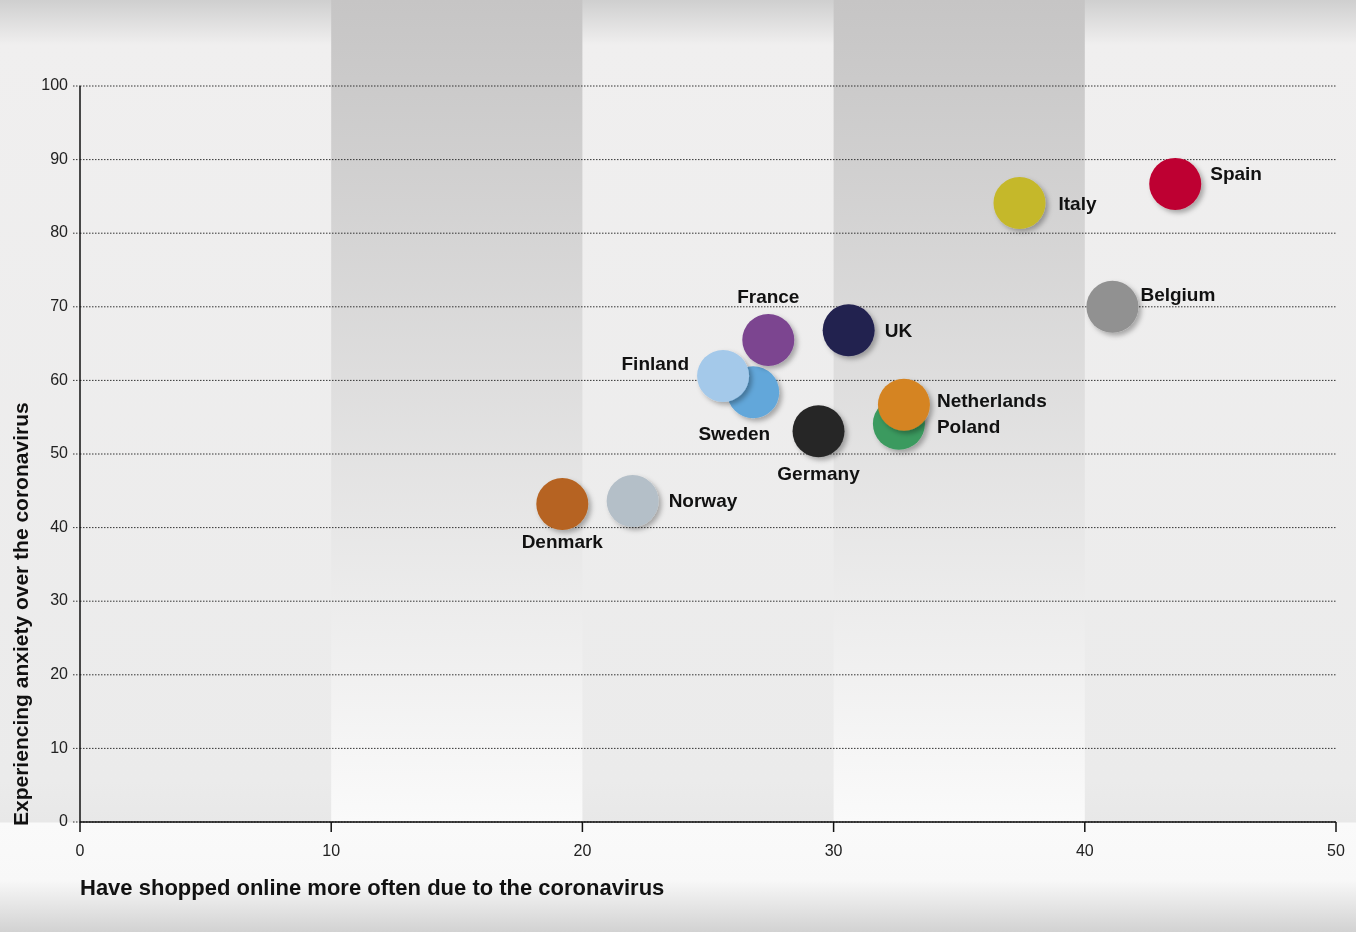  I want to click on series-label: Norway, so click(703, 501).